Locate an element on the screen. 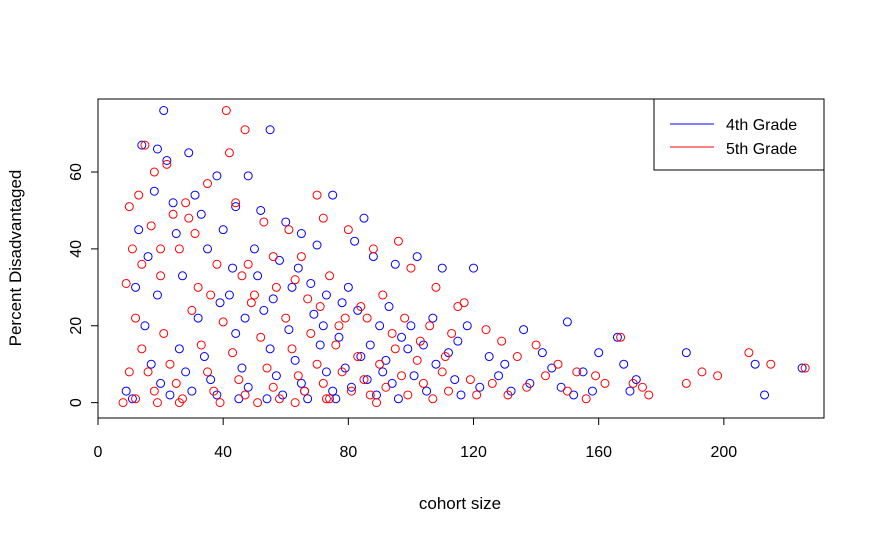  x-tick-label: 40 is located at coordinates (223, 452).